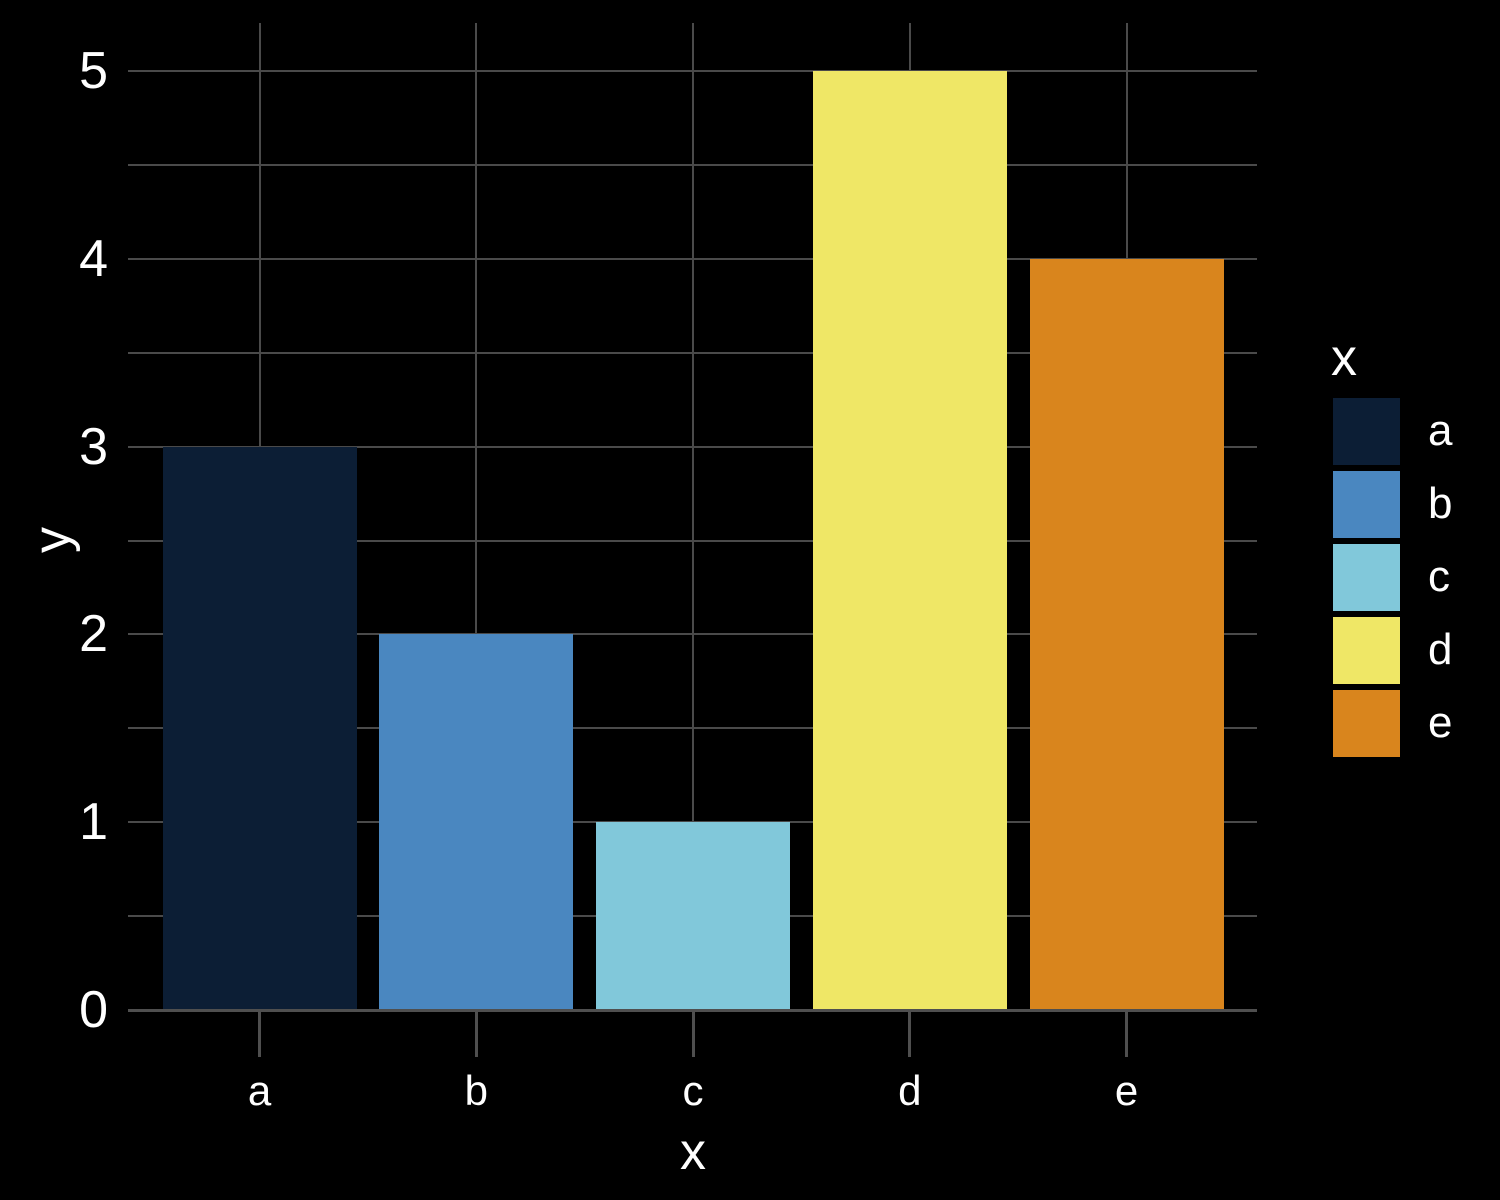 This screenshot has height=1200, width=1500. What do you see at coordinates (259, 1090) in the screenshot?
I see `x-tick-label-a: a` at bounding box center [259, 1090].